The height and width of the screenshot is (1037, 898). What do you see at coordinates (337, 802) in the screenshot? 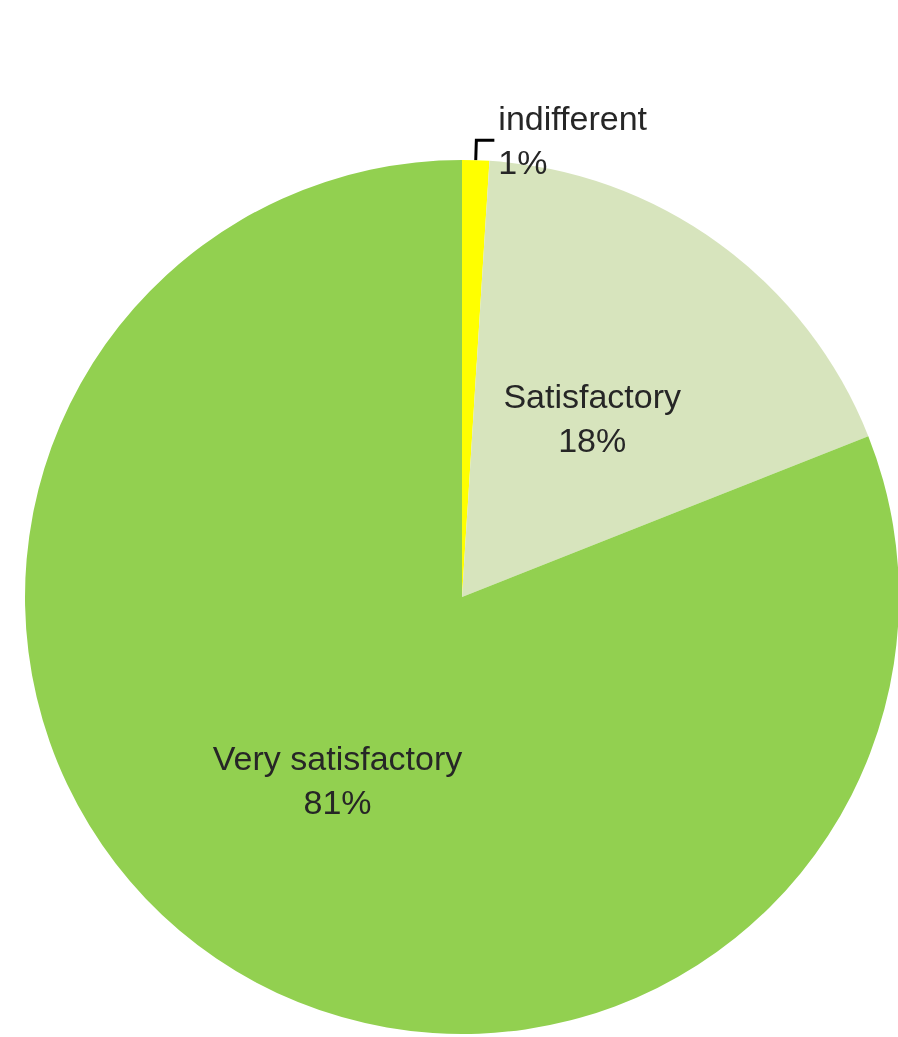
I see `data-label: 81%` at bounding box center [337, 802].